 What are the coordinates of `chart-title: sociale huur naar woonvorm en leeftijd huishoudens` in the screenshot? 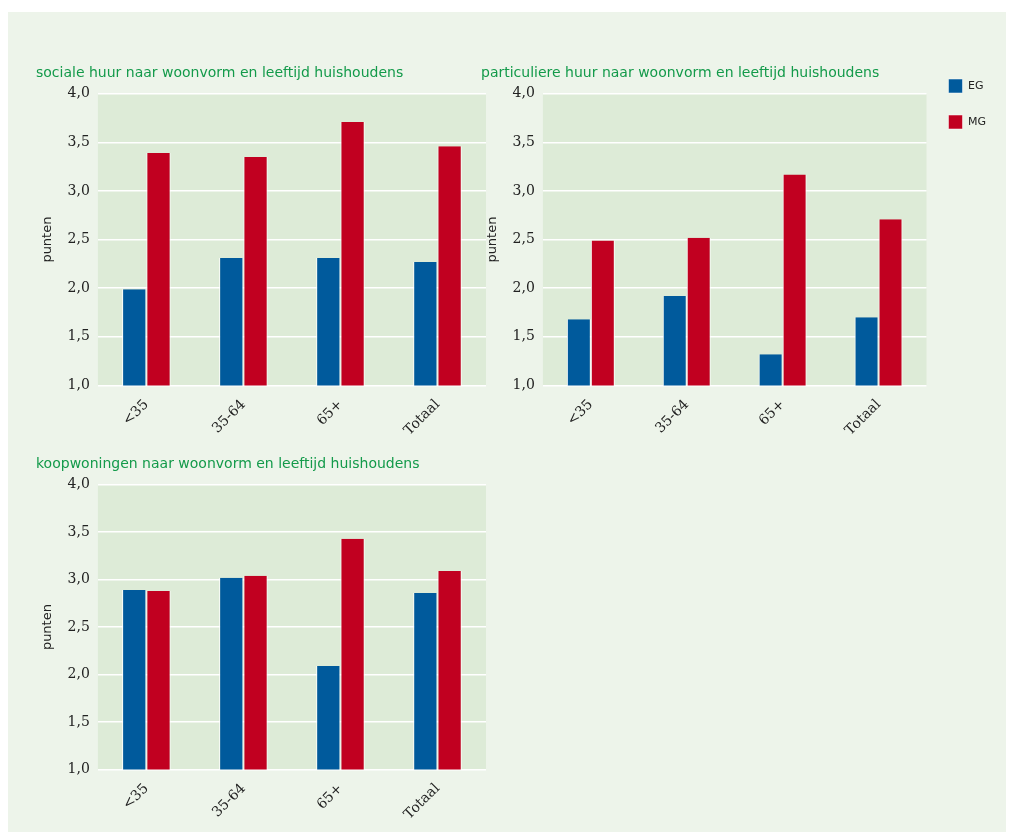 It's located at (220, 72).